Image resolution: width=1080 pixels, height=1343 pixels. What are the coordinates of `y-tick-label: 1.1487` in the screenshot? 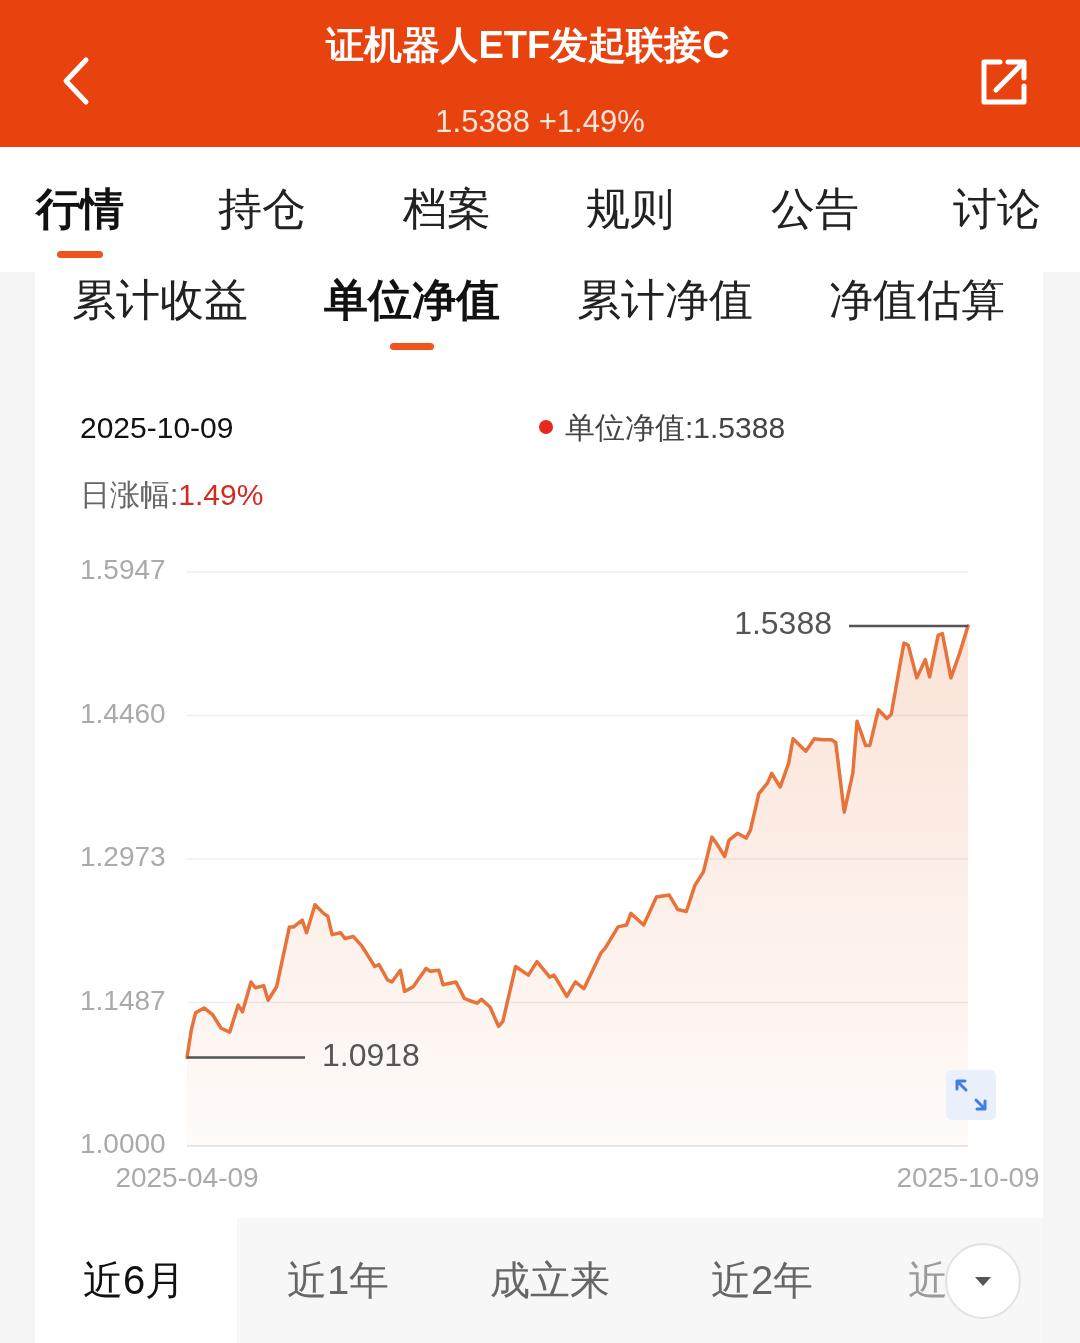 It's located at (123, 1000).